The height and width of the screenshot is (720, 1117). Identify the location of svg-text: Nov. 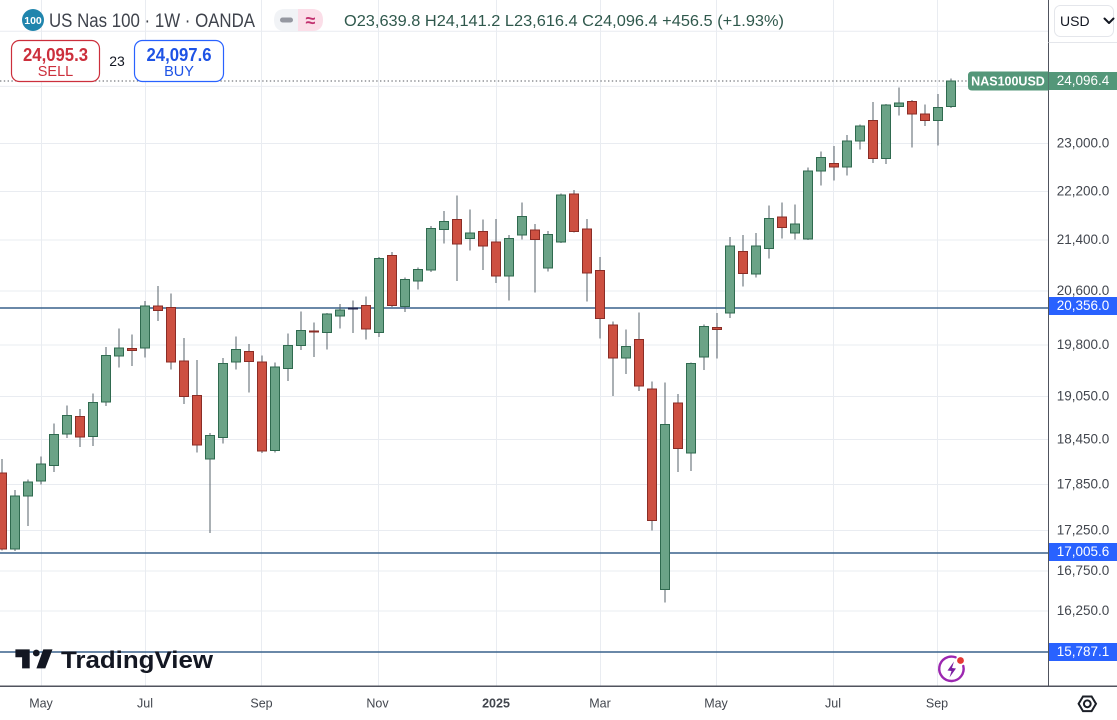
(377, 704).